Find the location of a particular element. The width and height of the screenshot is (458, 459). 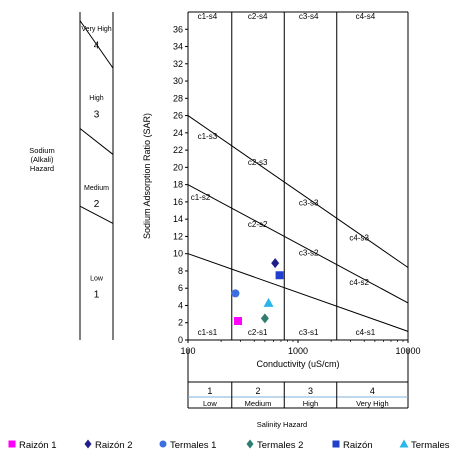

y-tick-label: 32 is located at coordinates (178, 64).